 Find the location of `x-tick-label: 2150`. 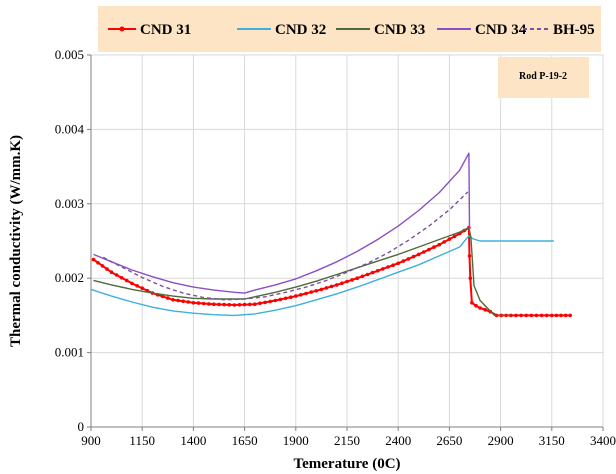

x-tick-label: 2150 is located at coordinates (347, 440).